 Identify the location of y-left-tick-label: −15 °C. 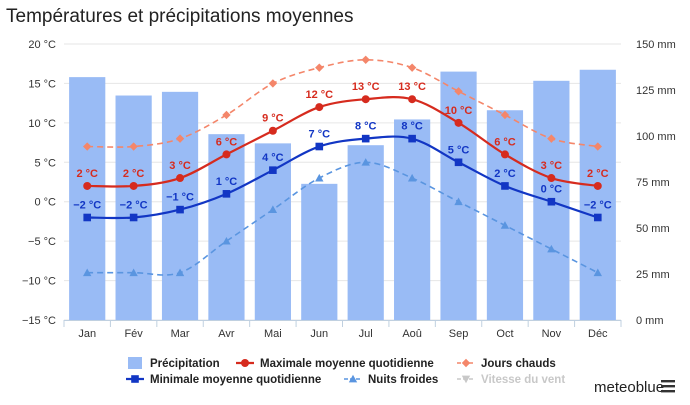
(39, 321).